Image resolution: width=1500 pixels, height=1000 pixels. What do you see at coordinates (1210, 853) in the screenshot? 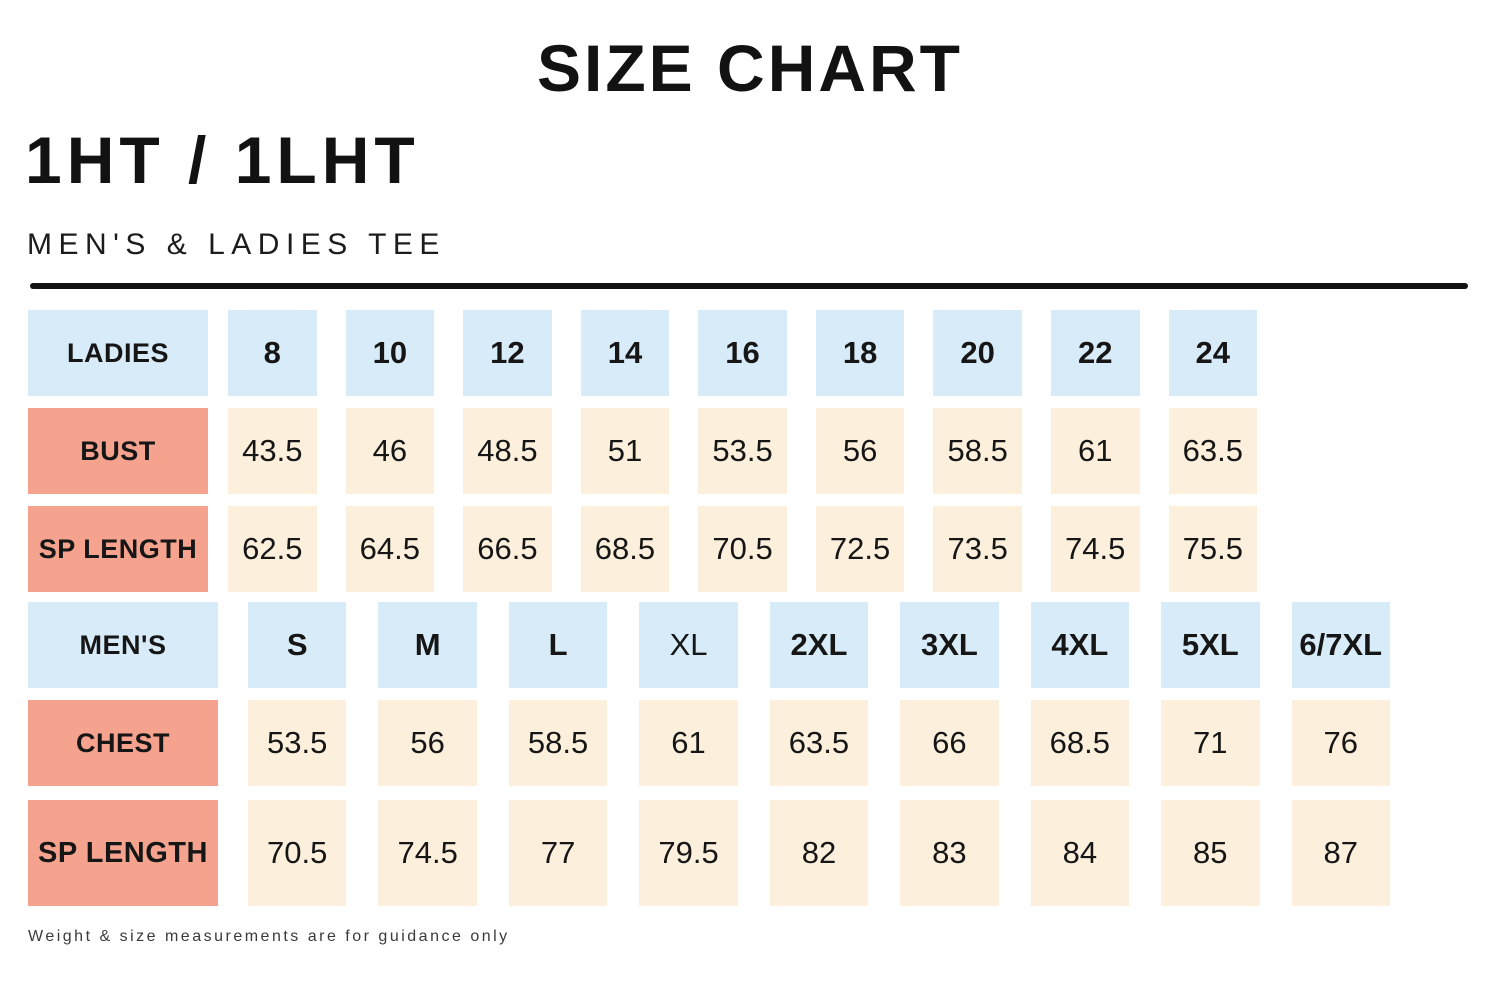
I see `mens-sp-length-value-cell: 85` at bounding box center [1210, 853].